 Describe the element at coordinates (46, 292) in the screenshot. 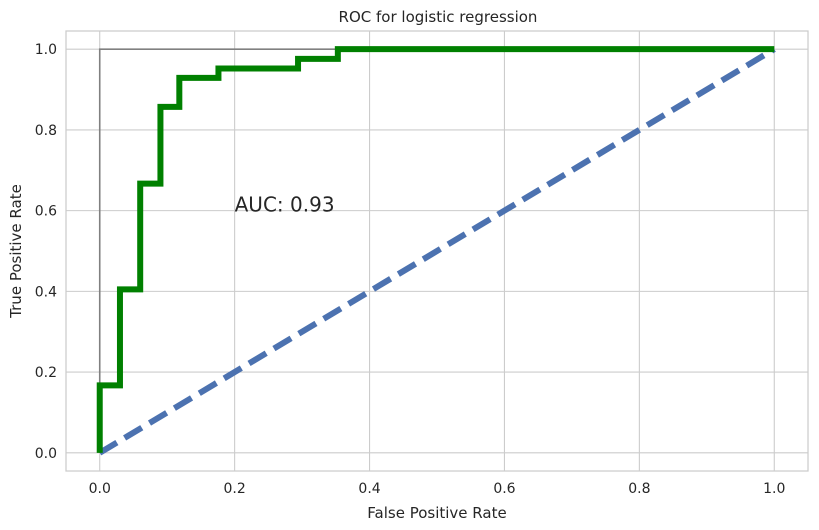

I see `y-tick-label: 0.4` at that location.